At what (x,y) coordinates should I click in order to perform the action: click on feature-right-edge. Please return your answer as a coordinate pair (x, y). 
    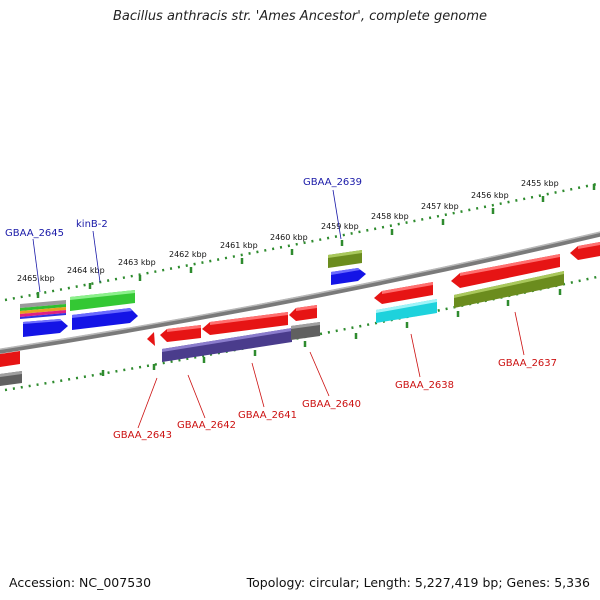
    Looking at the image, I should click on (585, 251).